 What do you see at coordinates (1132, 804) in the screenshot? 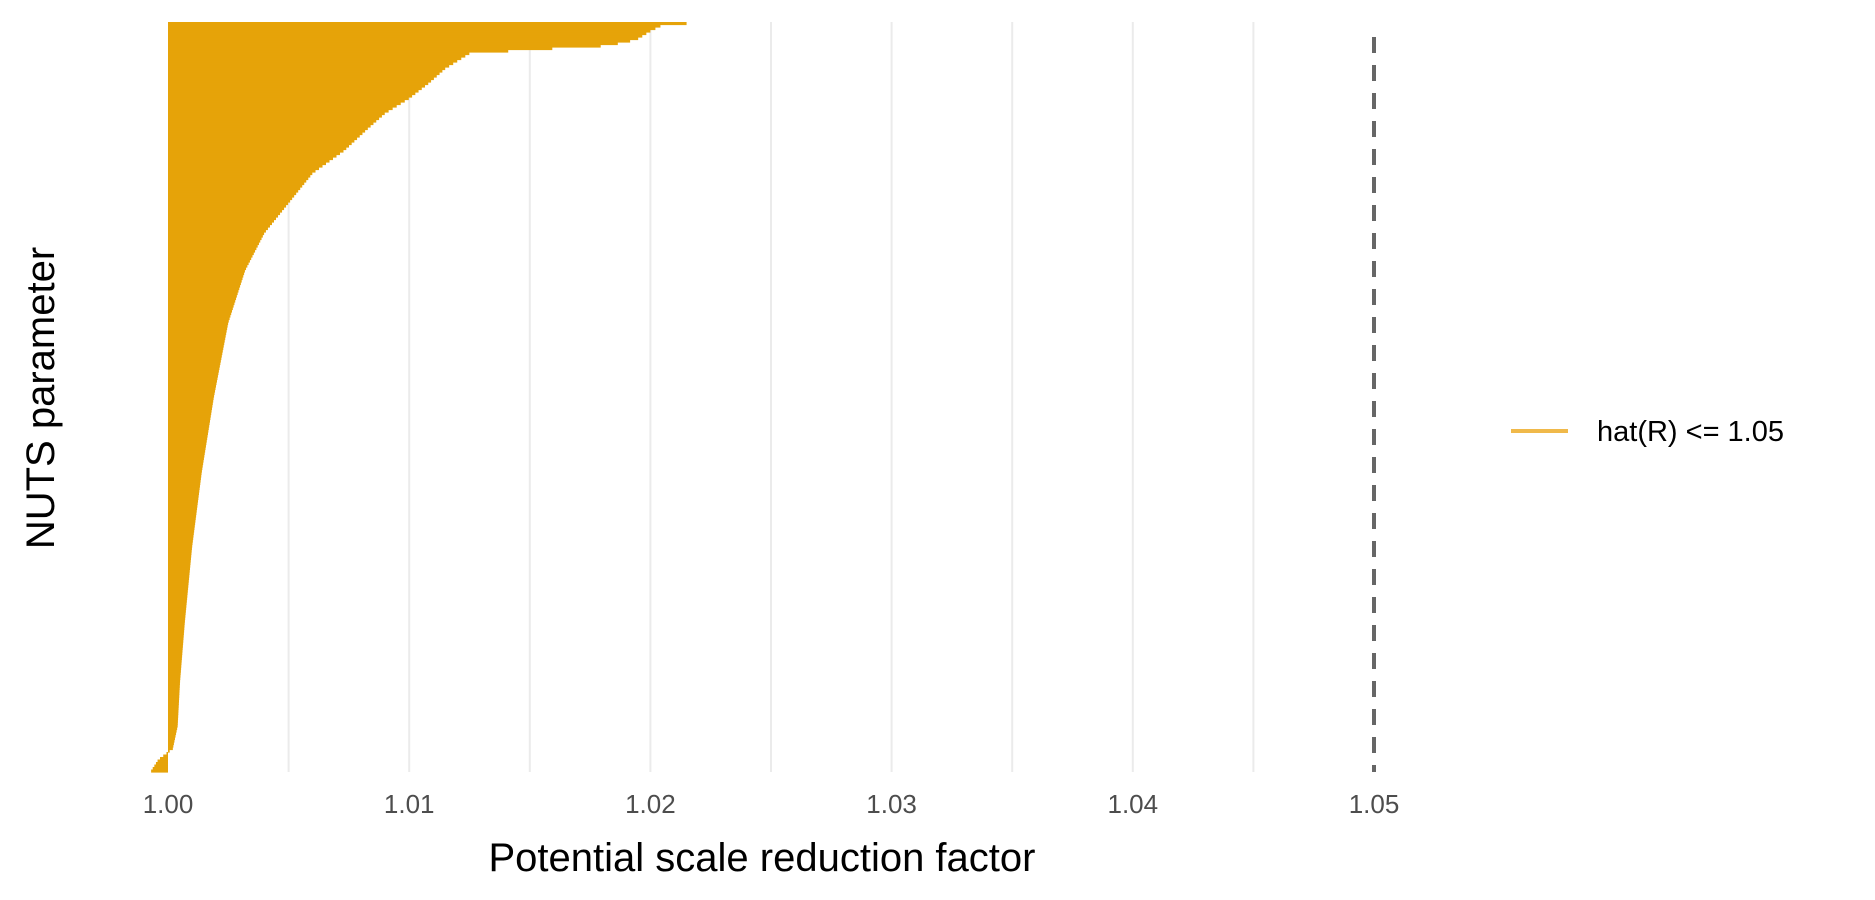
I see `x-tick-label: 1.04` at bounding box center [1132, 804].